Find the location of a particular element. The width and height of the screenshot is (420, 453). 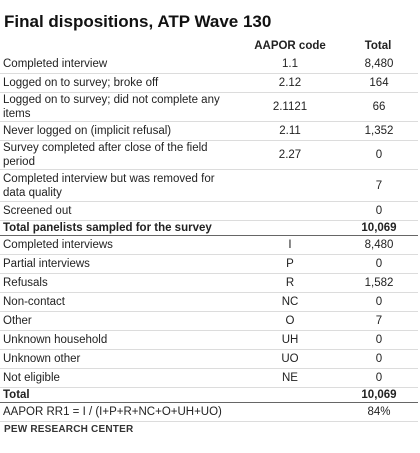

row-label: Logged on to survey; broke off is located at coordinates (120, 83).